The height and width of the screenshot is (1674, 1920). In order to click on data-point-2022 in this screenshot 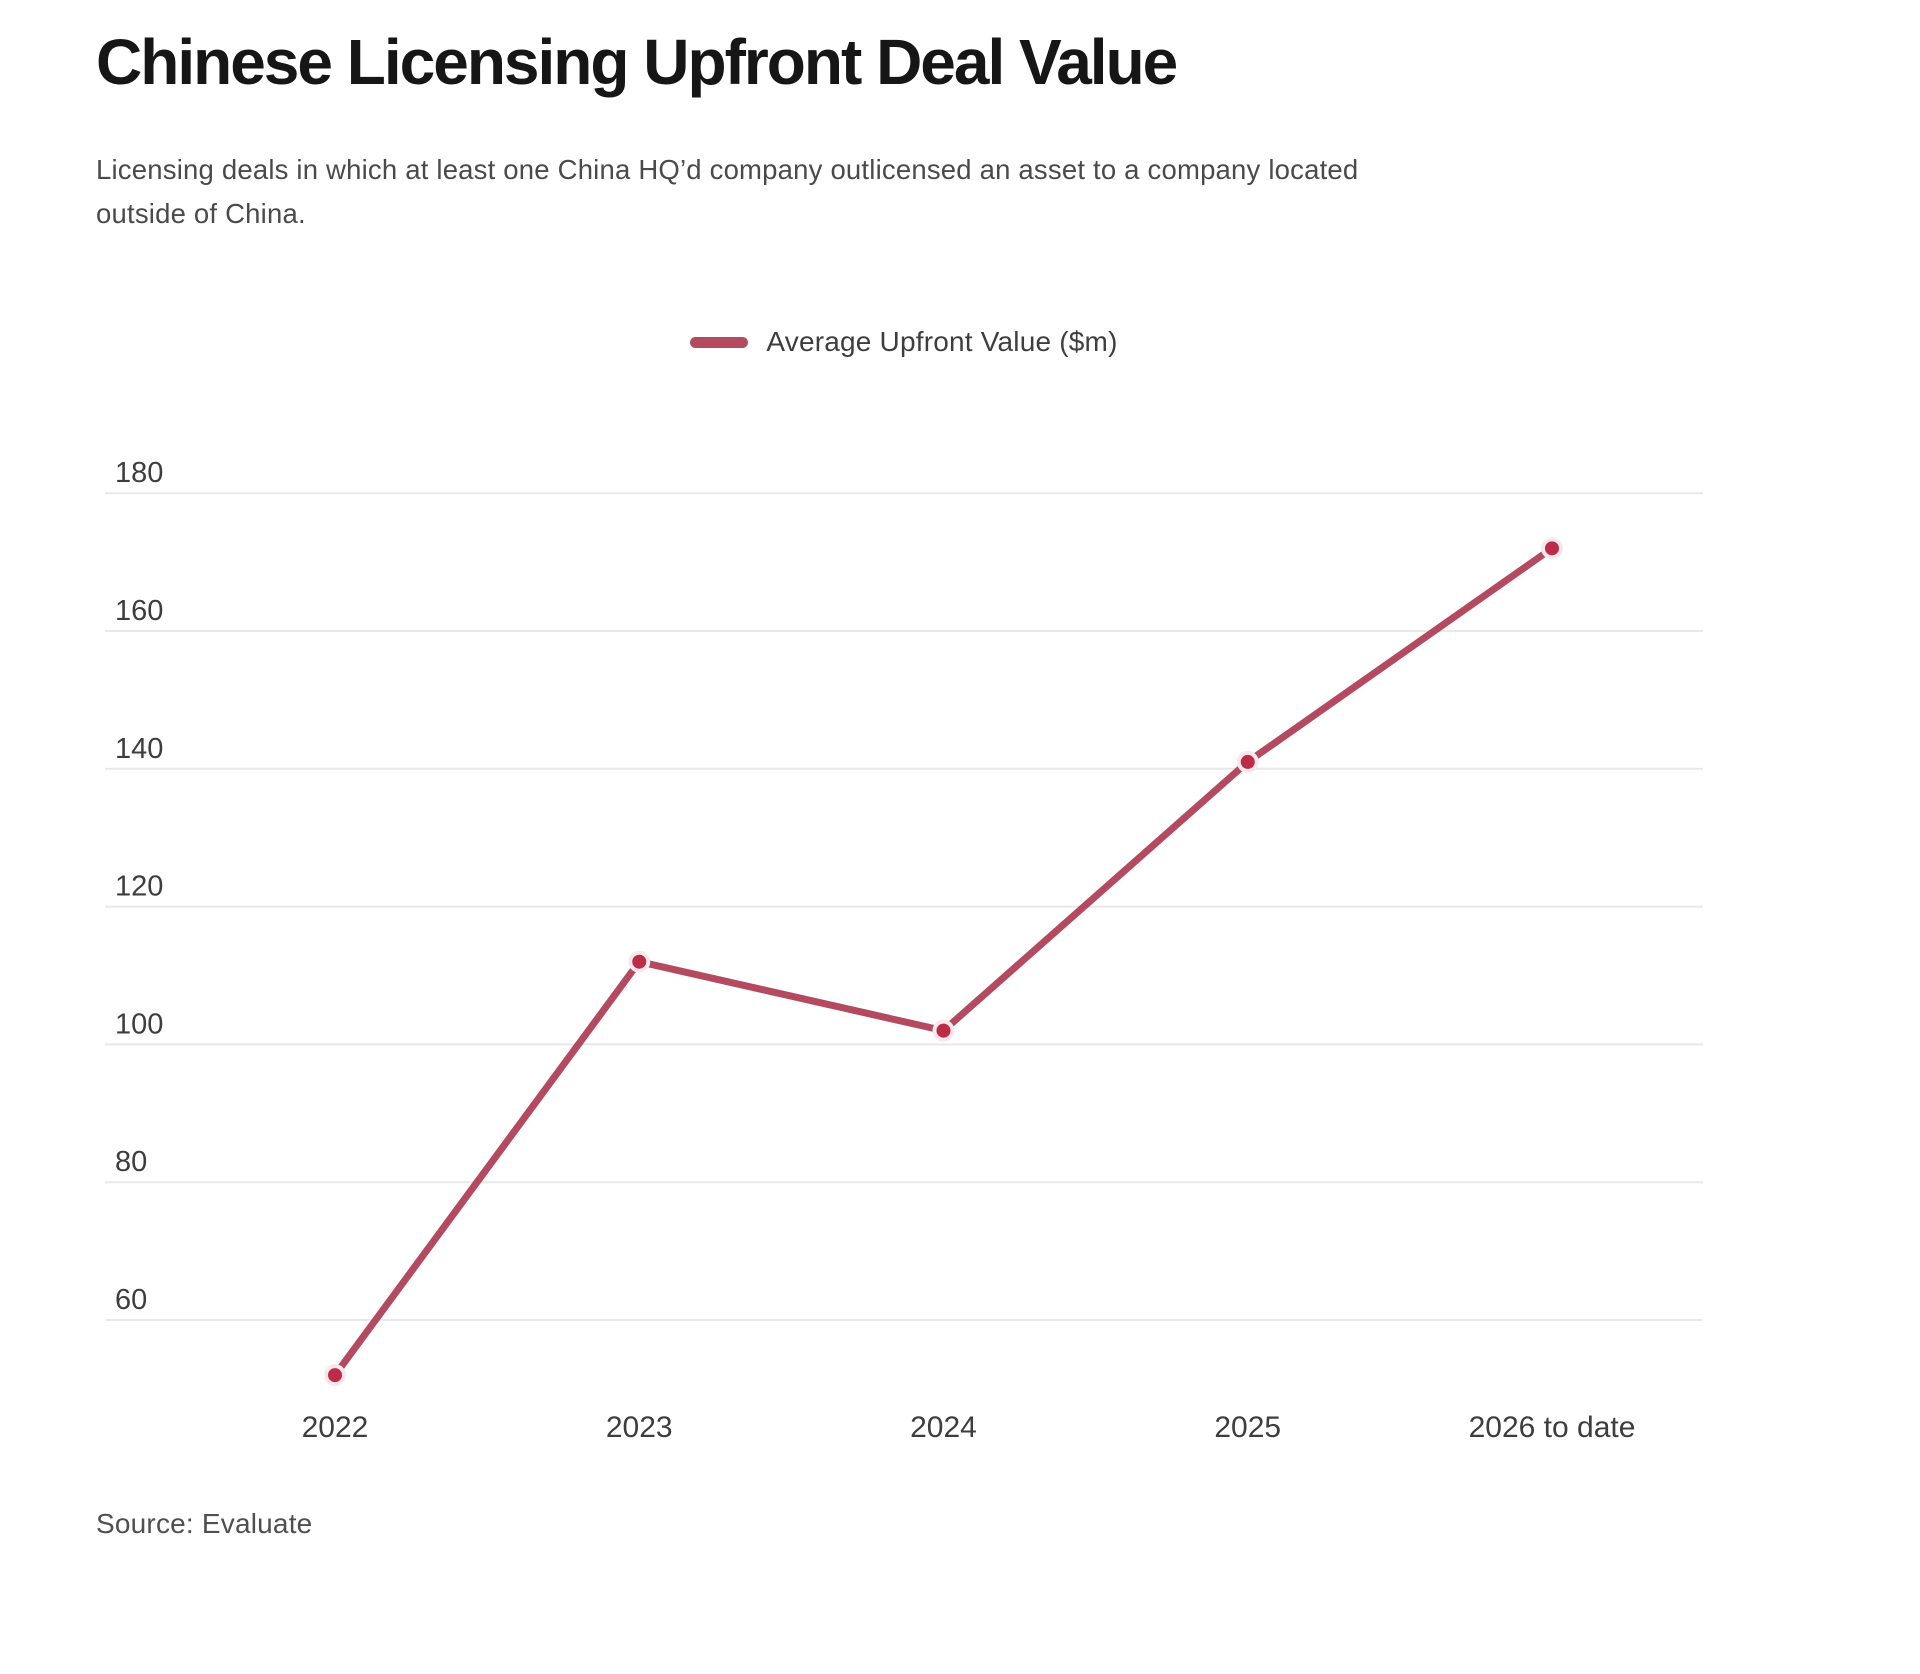, I will do `click(335, 1375)`.